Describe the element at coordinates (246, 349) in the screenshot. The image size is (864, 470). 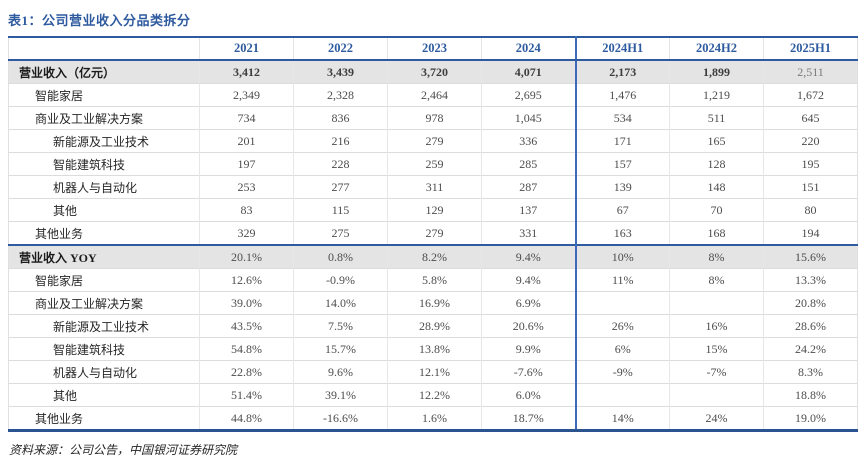
I see `cell-2021: 54.8%` at that location.